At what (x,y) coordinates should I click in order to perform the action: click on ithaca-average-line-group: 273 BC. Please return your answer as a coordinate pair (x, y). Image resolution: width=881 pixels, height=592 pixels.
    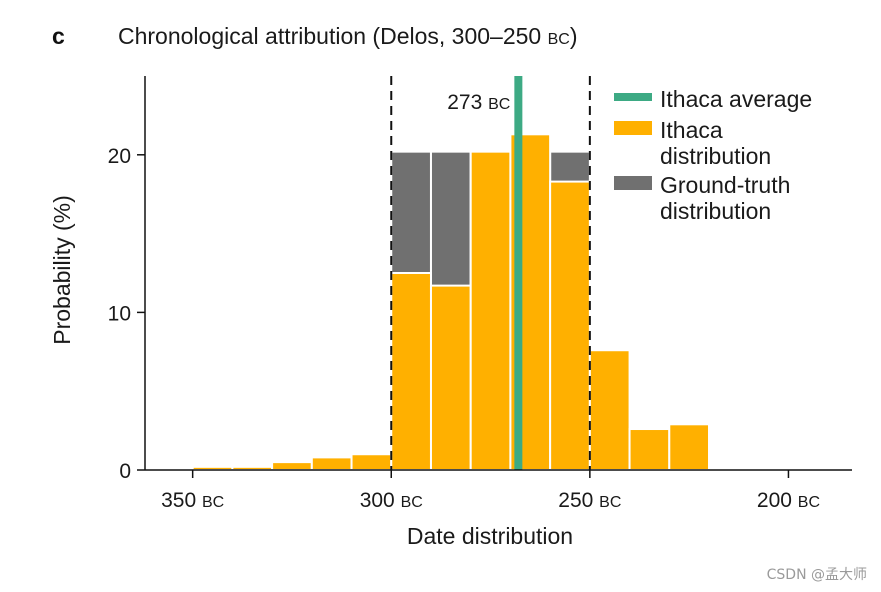
    Looking at the image, I should click on (485, 273).